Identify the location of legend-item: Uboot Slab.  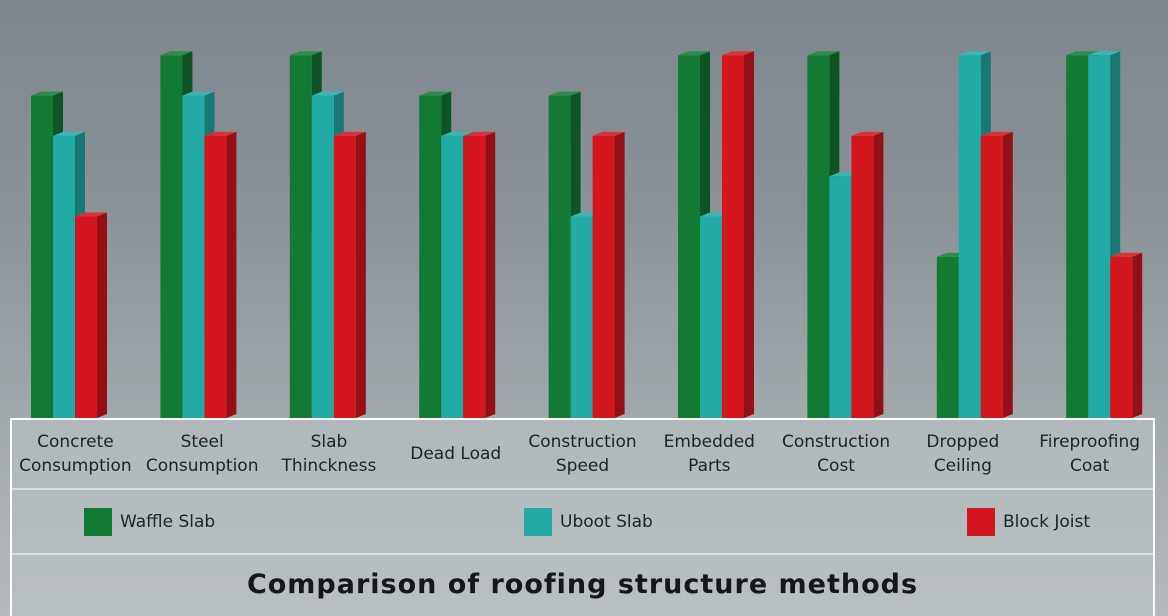
(588, 522).